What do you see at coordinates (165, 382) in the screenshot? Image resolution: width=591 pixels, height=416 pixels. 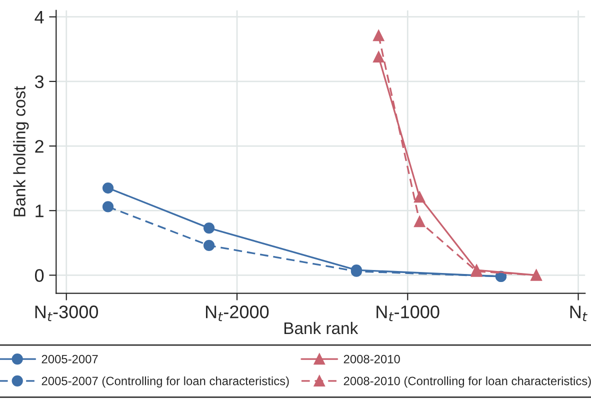 I see `legend-label: 2005-2007 (Controlling for loan characteristics)` at bounding box center [165, 382].